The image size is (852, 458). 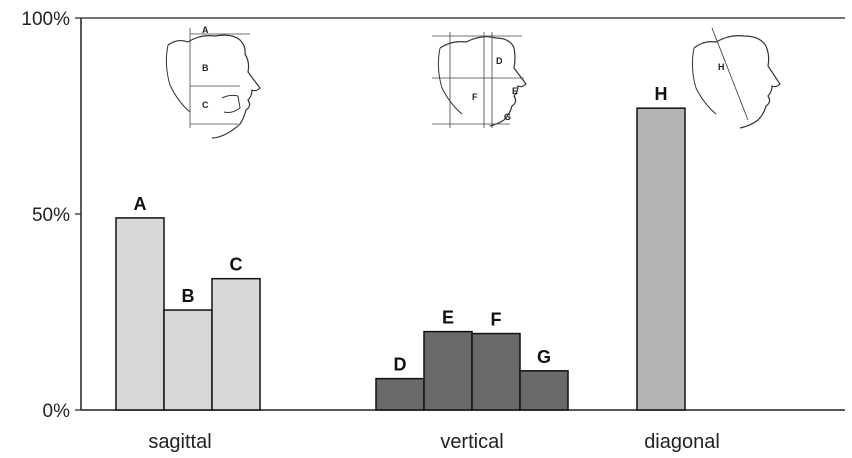 I want to click on bar-label-c: C, so click(x=236, y=265).